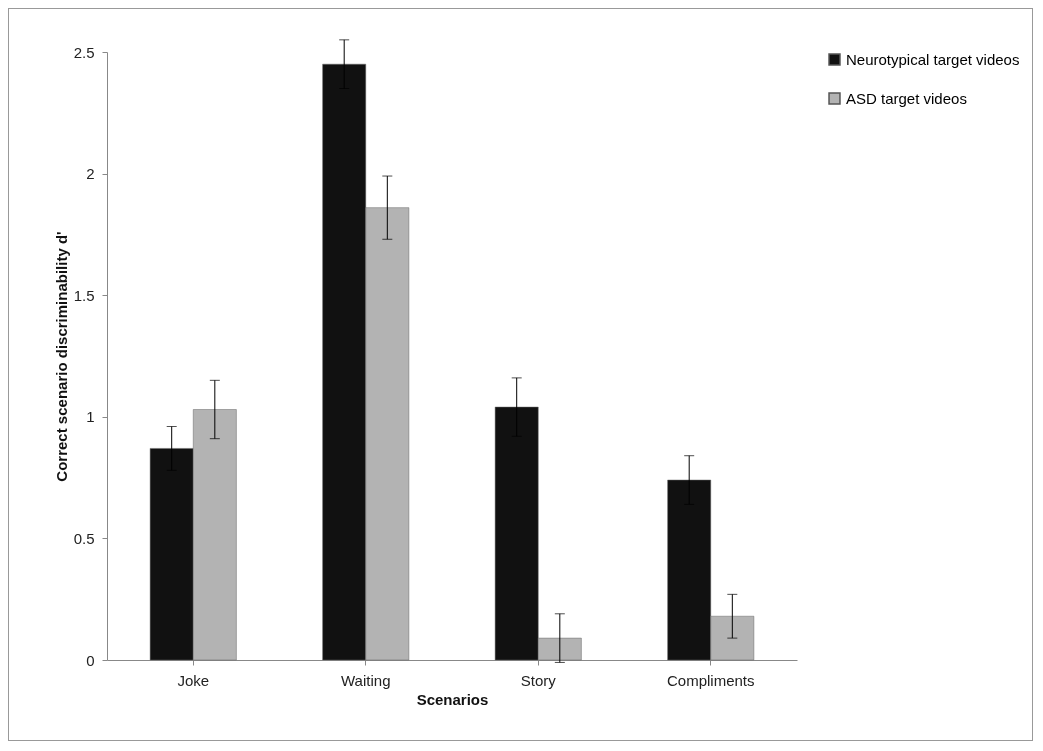 The height and width of the screenshot is (751, 1043). Describe the element at coordinates (61, 356) in the screenshot. I see `y-axis-title: Correct scenario discriminability d'` at that location.